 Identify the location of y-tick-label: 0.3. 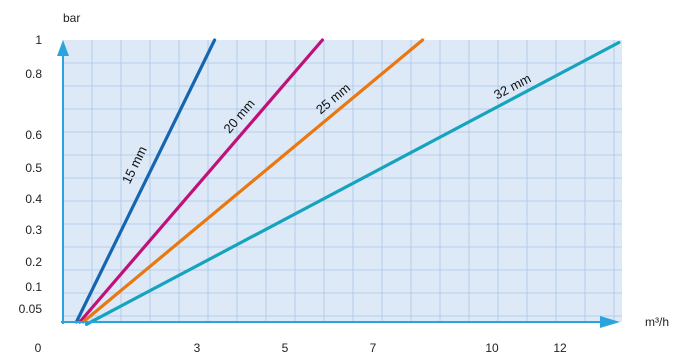
(33, 230).